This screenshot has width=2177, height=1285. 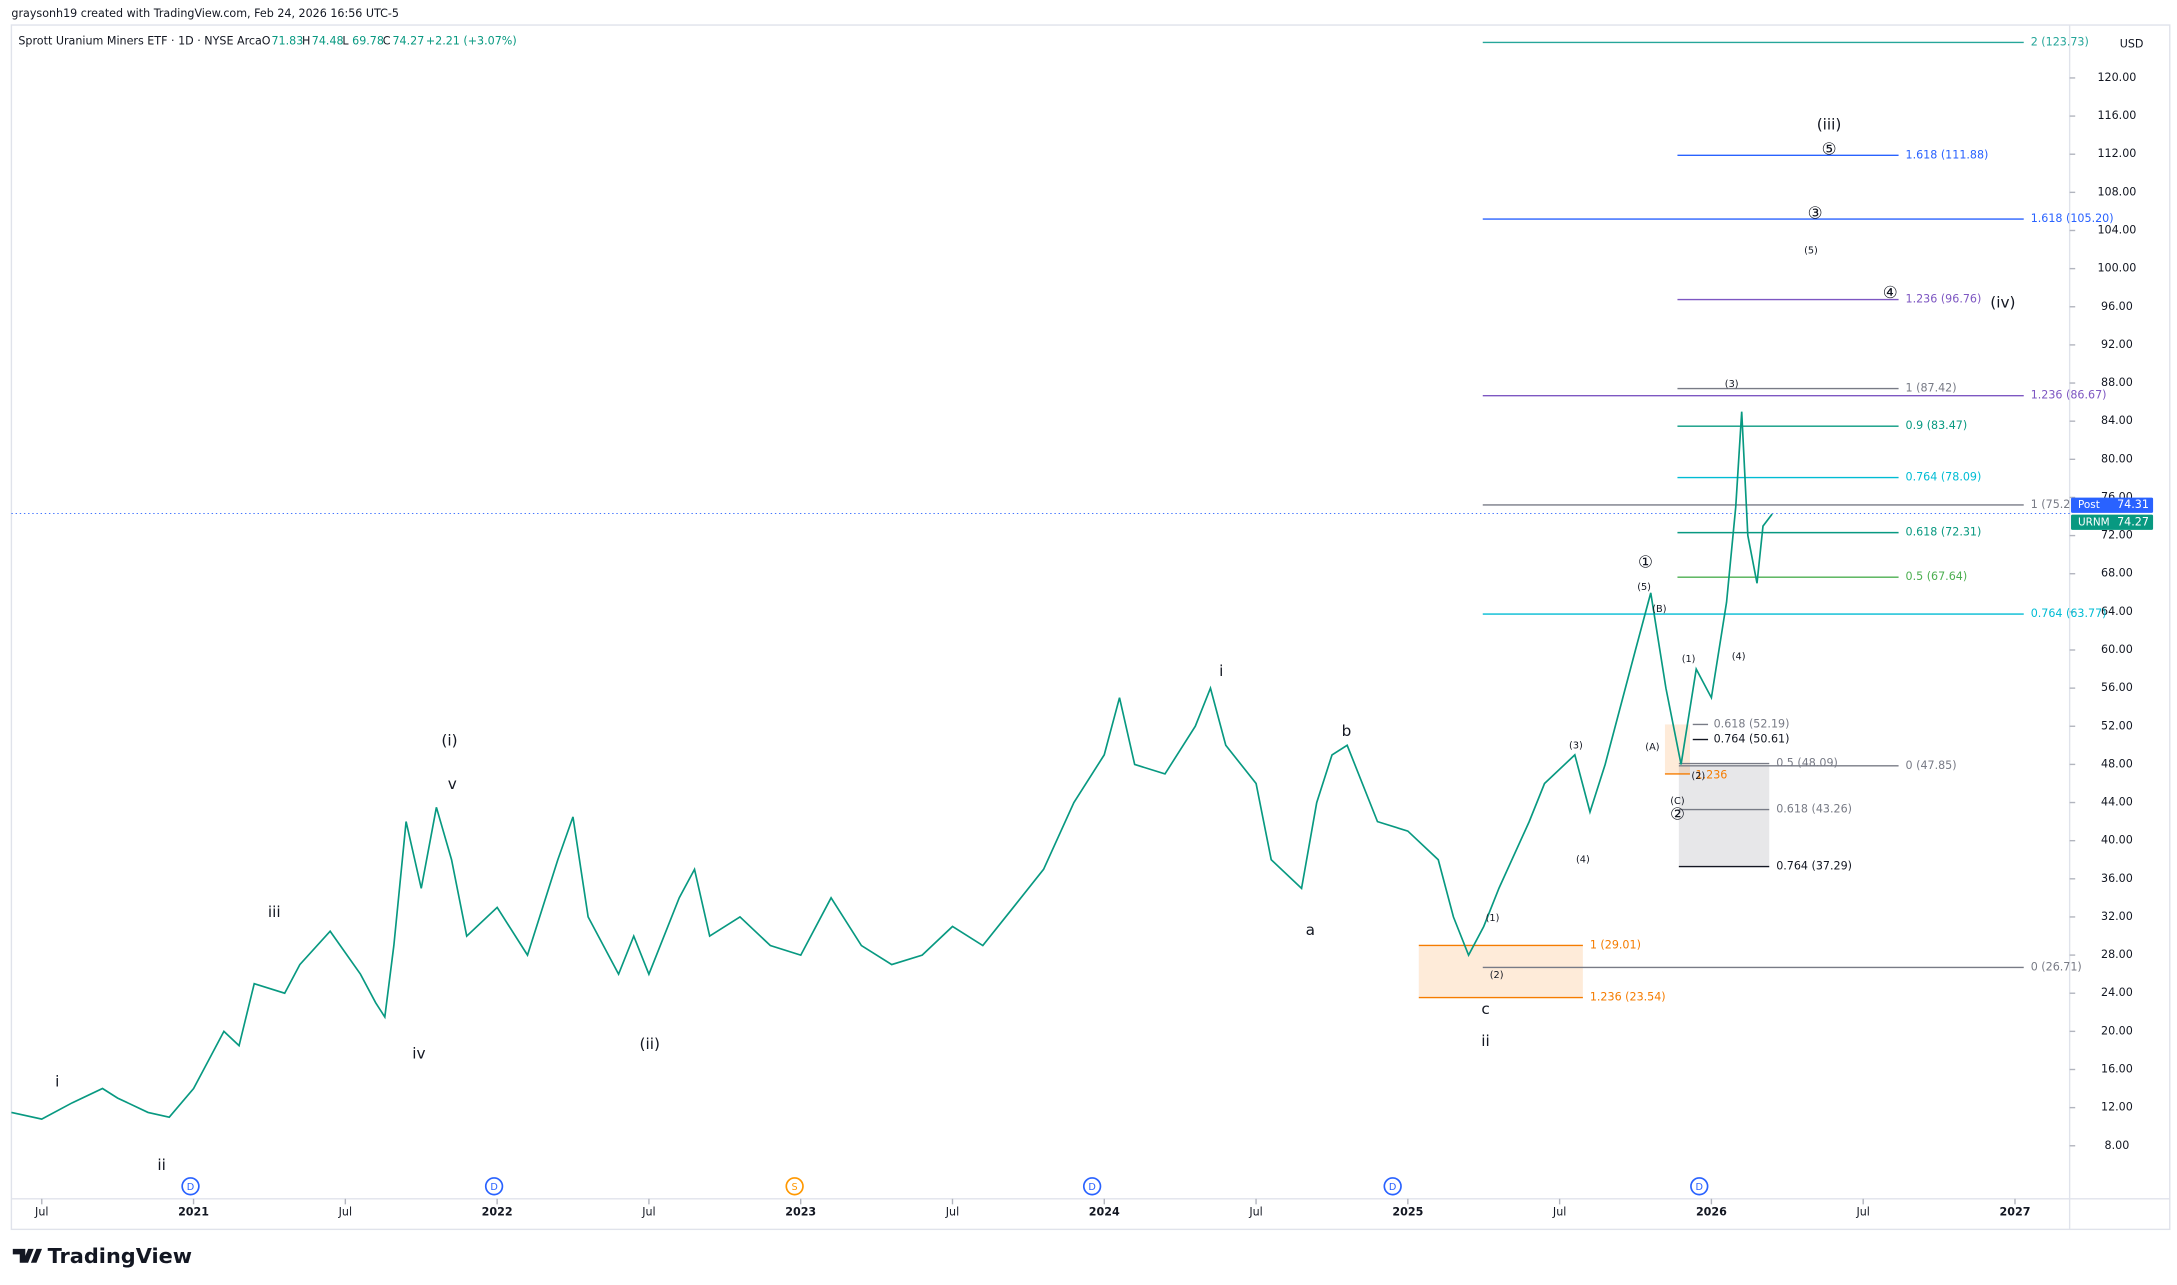 What do you see at coordinates (2117, 382) in the screenshot?
I see `y-tick-label: 88.00` at bounding box center [2117, 382].